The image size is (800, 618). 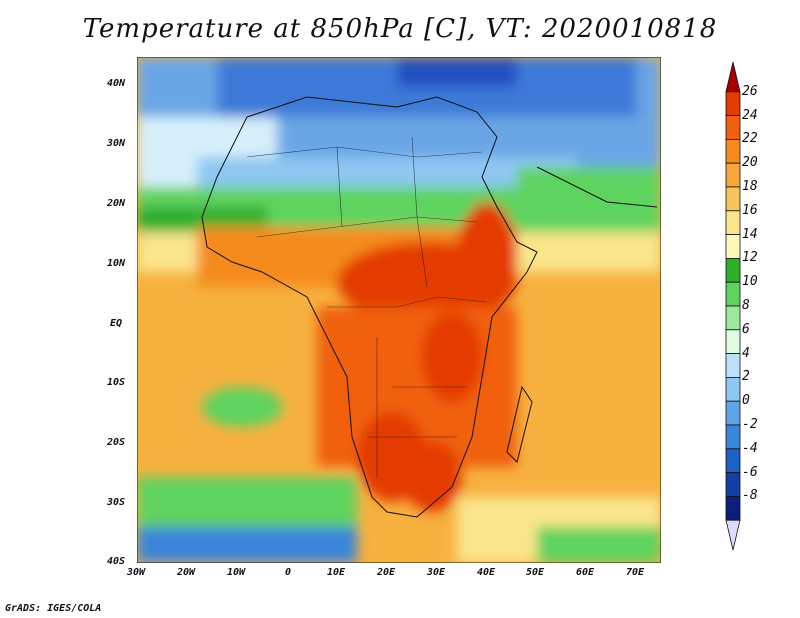 What do you see at coordinates (750, 210) in the screenshot?
I see `colorbar-tick-label: 16` at bounding box center [750, 210].